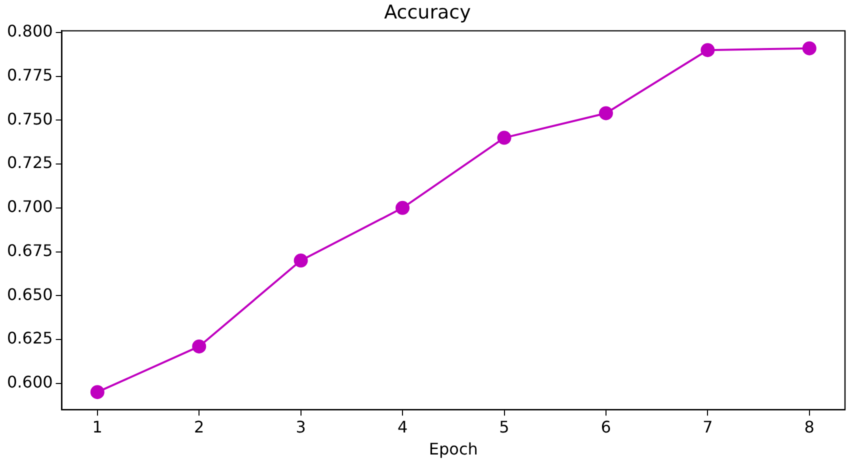  What do you see at coordinates (402, 426) in the screenshot?
I see `x-tick-label: 4` at bounding box center [402, 426].